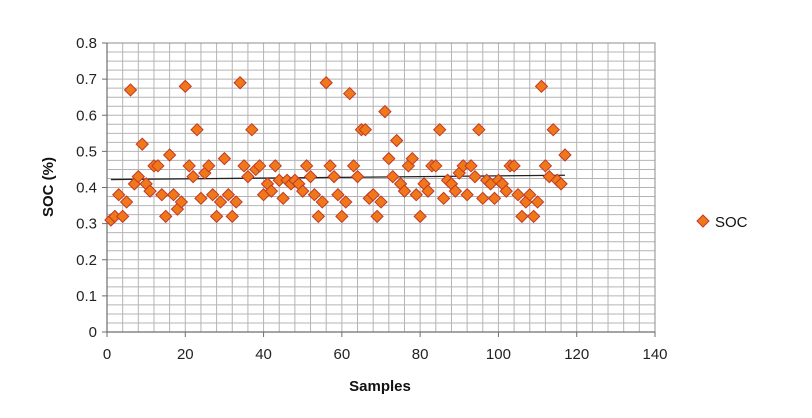 This screenshot has width=812, height=418. Describe the element at coordinates (86, 260) in the screenshot. I see `y-tick-label: 0.2` at that location.